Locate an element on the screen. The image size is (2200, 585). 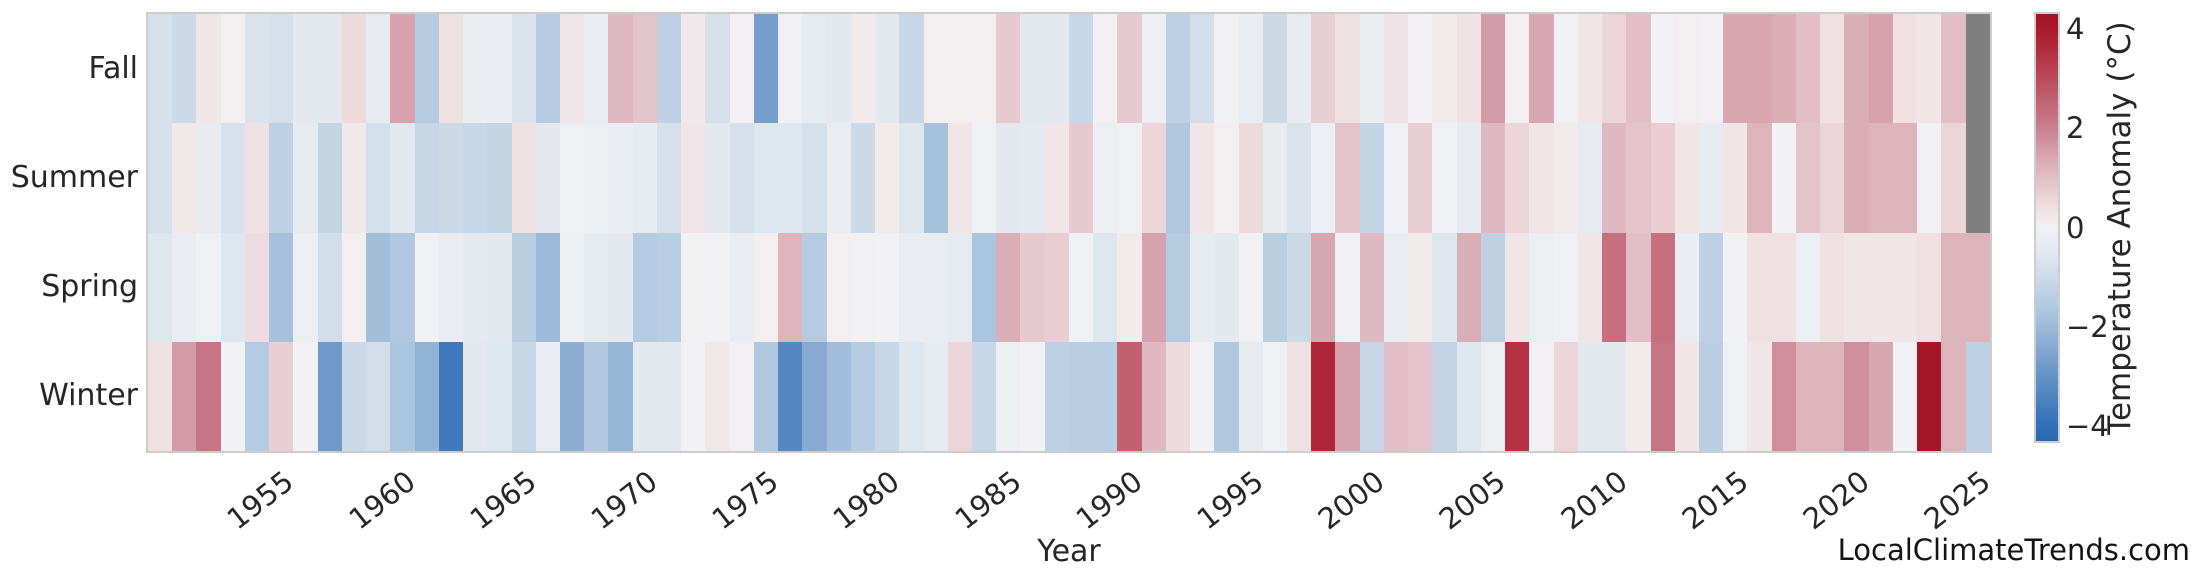
x-tick-label: 1955 is located at coordinates (261, 500).